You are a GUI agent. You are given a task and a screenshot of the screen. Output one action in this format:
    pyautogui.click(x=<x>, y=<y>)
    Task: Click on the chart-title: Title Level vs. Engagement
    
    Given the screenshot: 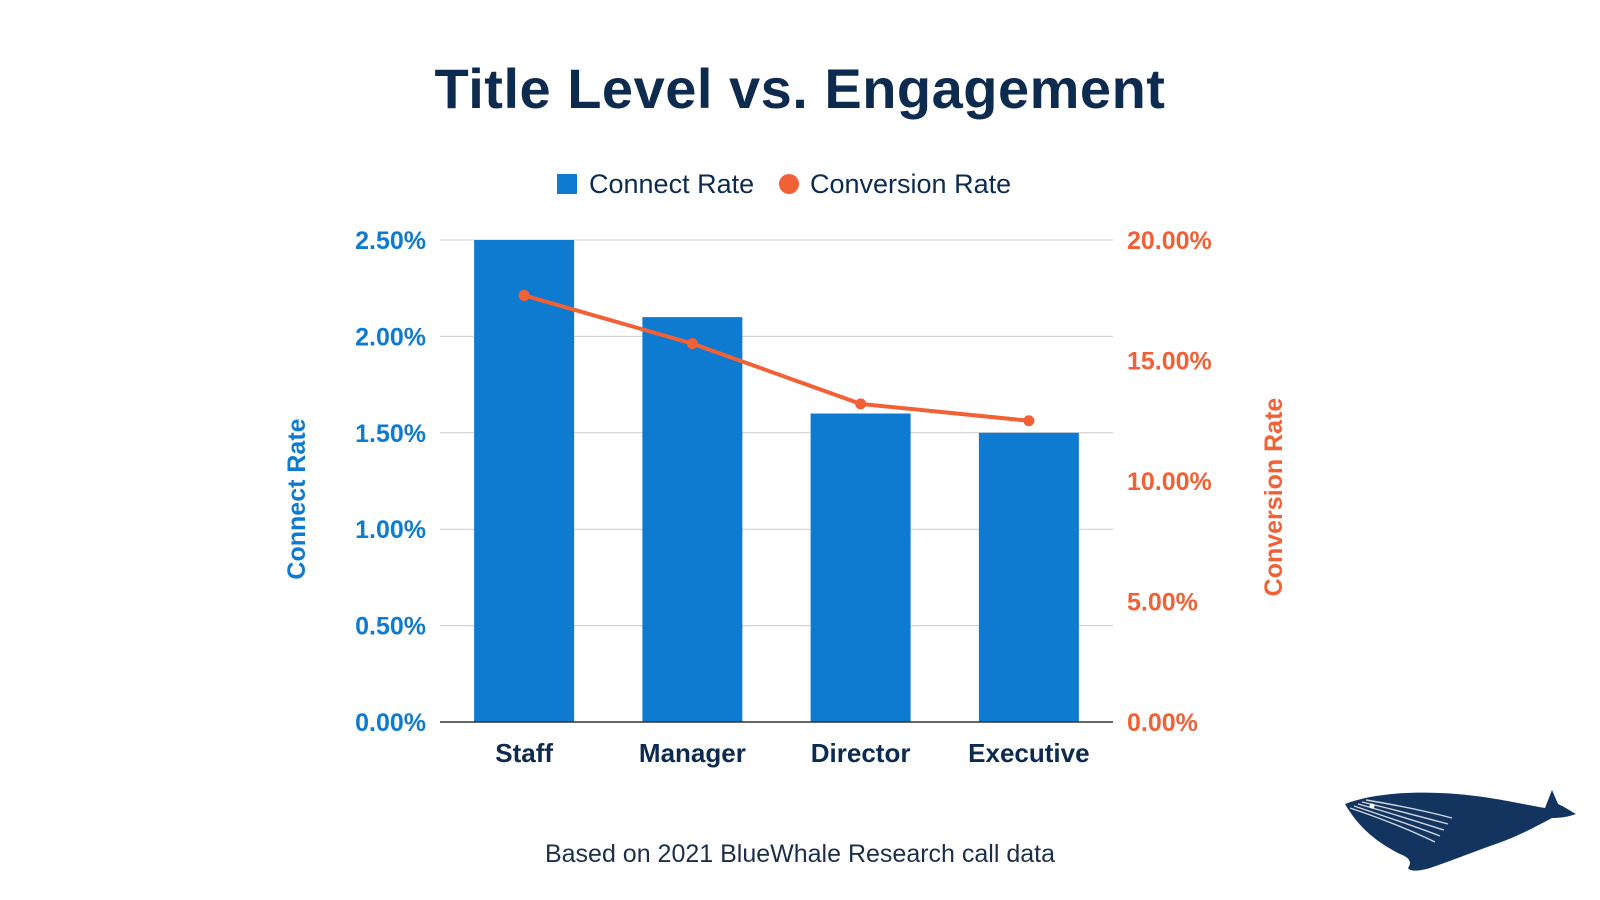 What is the action you would take?
    pyautogui.click(x=800, y=88)
    